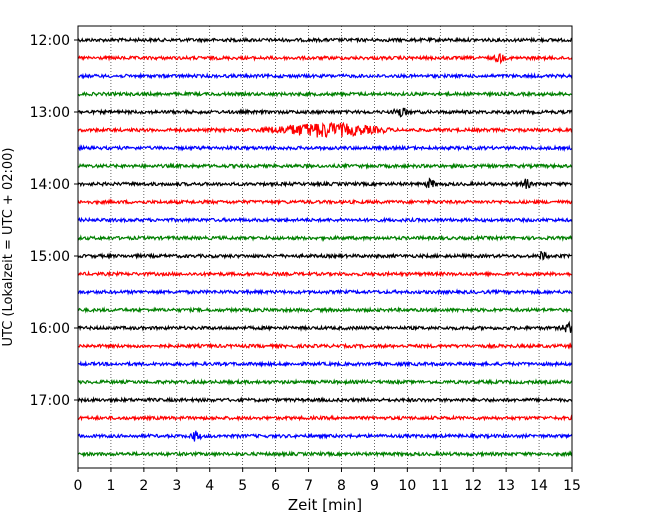  Describe the element at coordinates (176, 486) in the screenshot. I see `x-tick-label: 3` at that location.